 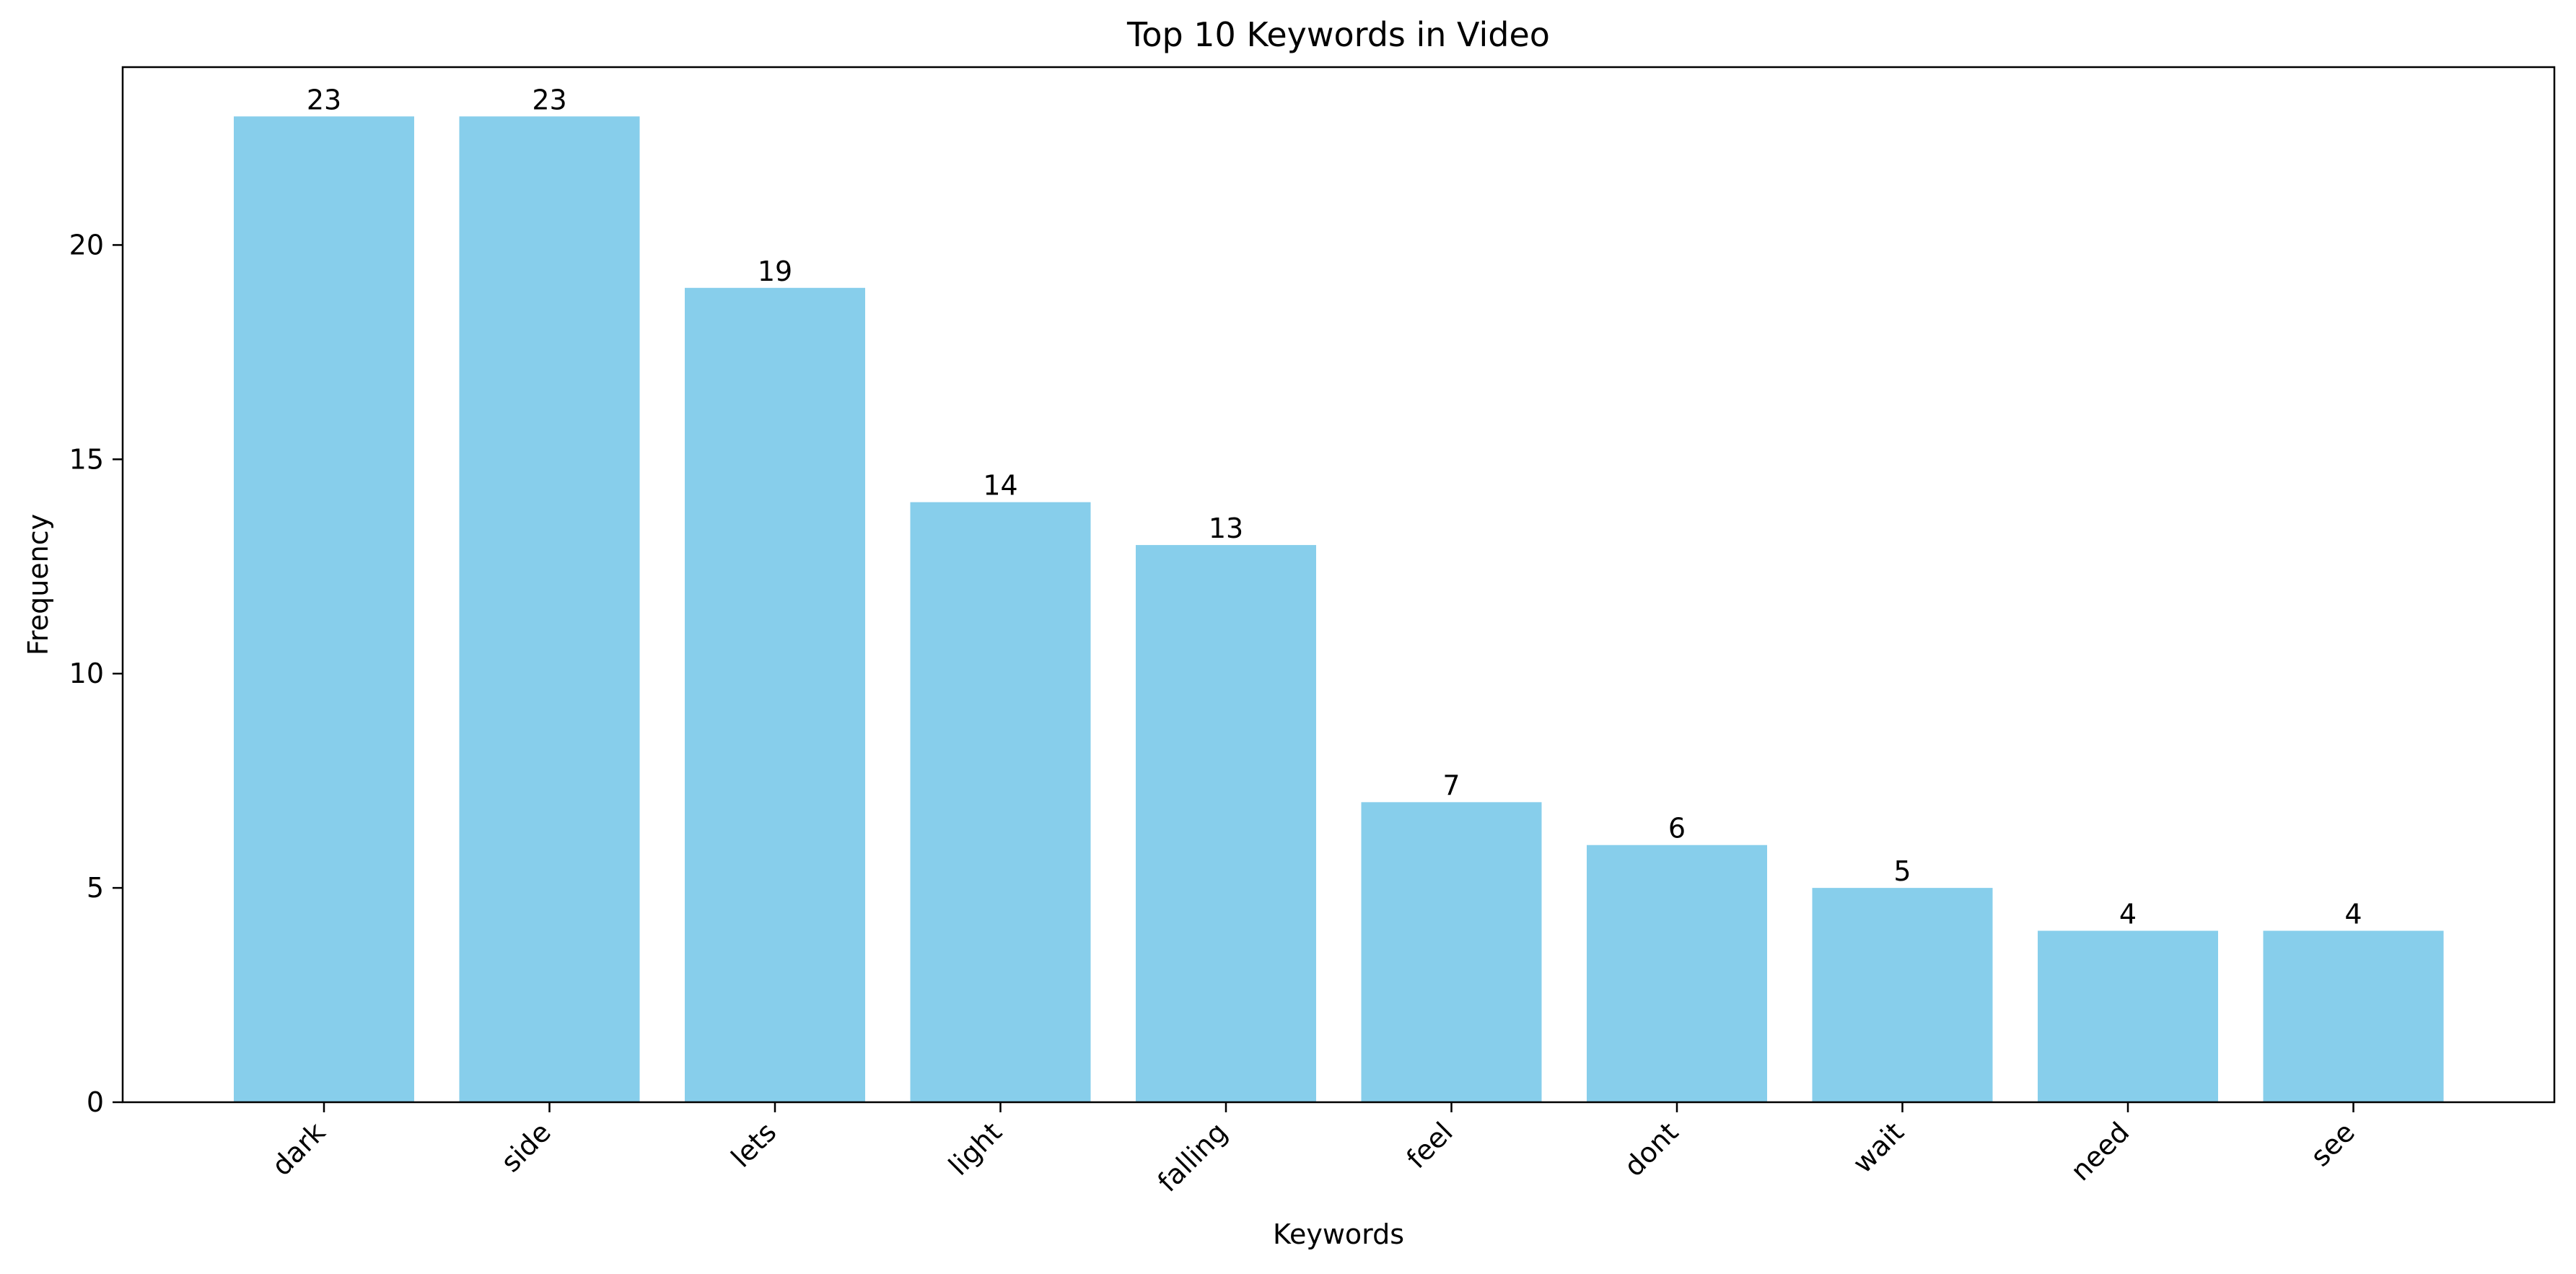 I want to click on y-axis-label: Frequency, so click(x=38, y=584).